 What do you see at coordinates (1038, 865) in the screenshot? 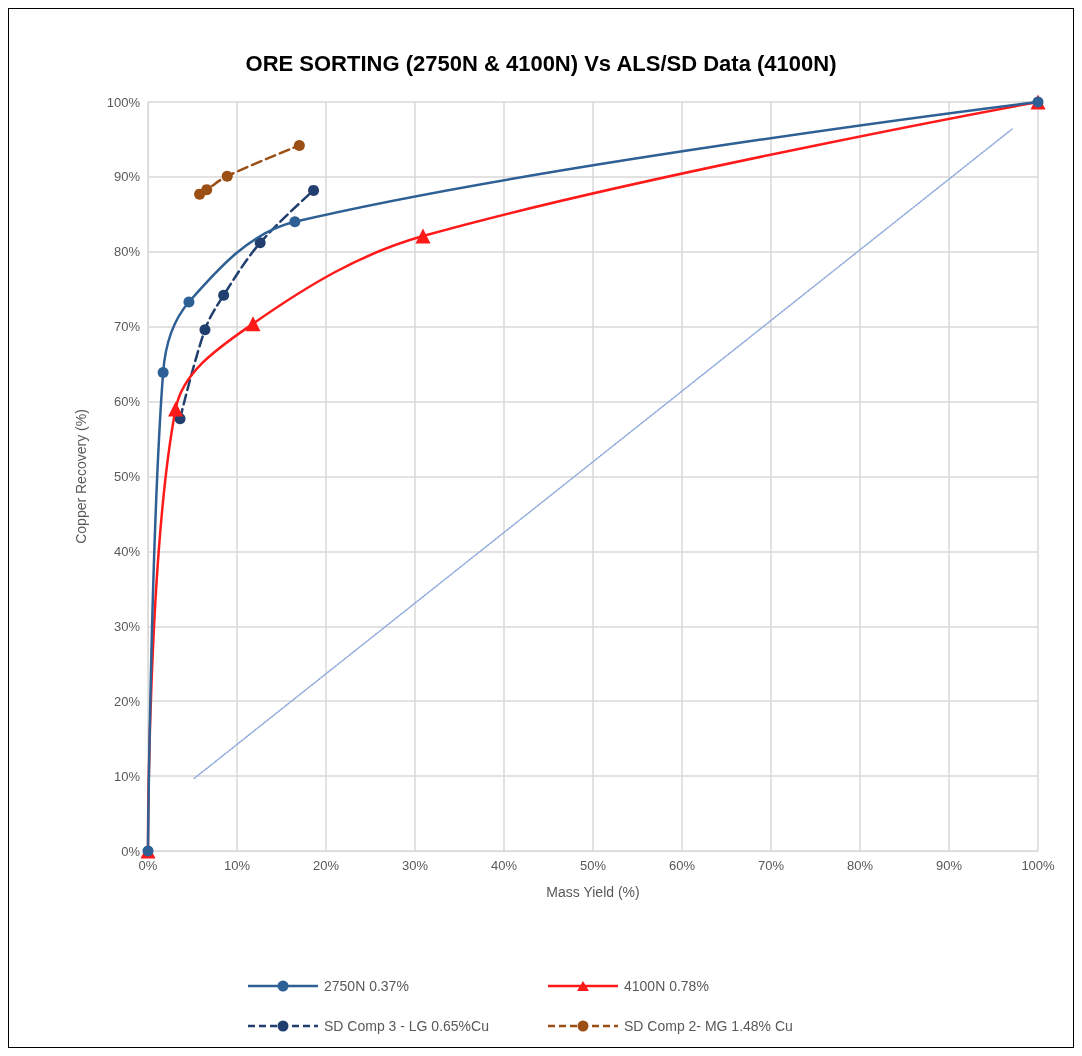
I see `x-tick-label: 100%` at bounding box center [1038, 865].